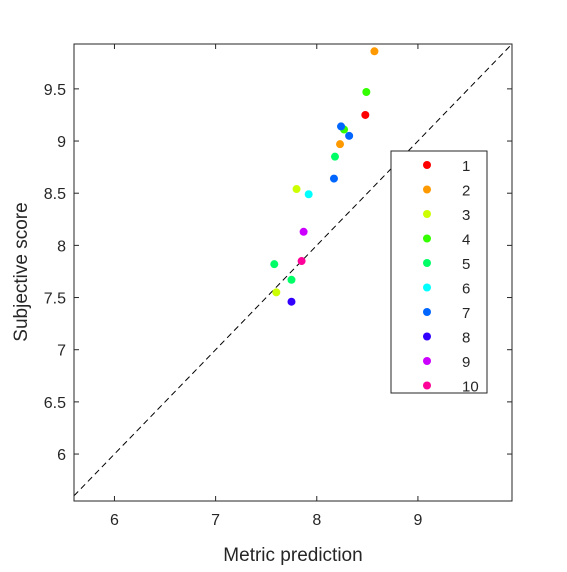 Image resolution: width=567 pixels, height=572 pixels. Describe the element at coordinates (55, 90) in the screenshot. I see `y-tick-label: 9.5` at that location.